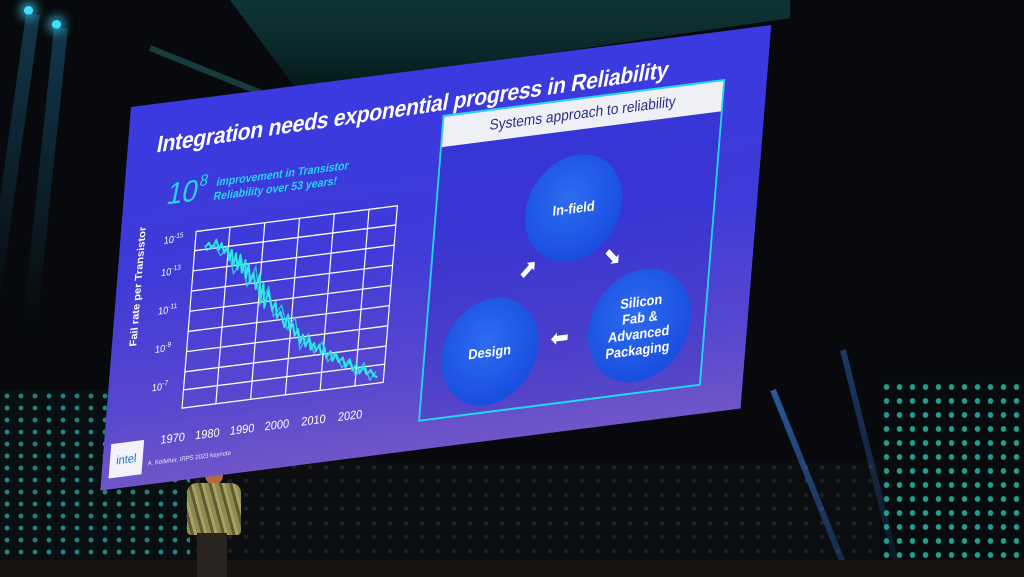  What do you see at coordinates (167, 310) in the screenshot?
I see `y-tick: 10⁻¹¹` at bounding box center [167, 310].